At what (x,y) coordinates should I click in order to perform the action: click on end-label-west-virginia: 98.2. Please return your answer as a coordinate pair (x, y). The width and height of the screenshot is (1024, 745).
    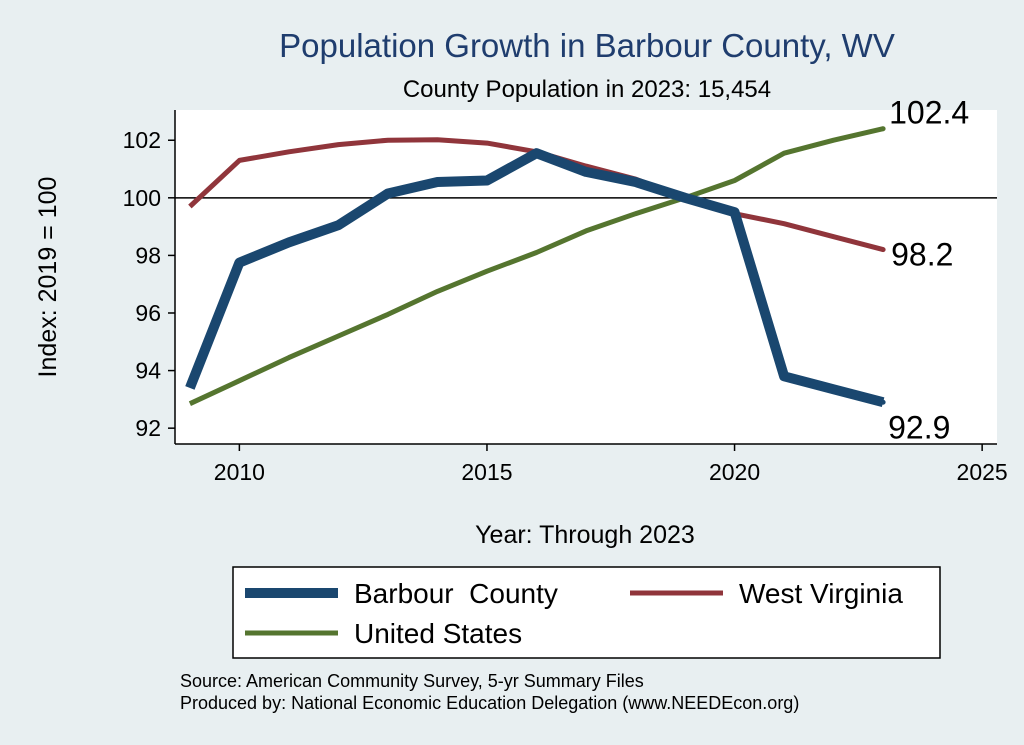
    Looking at the image, I should click on (922, 255).